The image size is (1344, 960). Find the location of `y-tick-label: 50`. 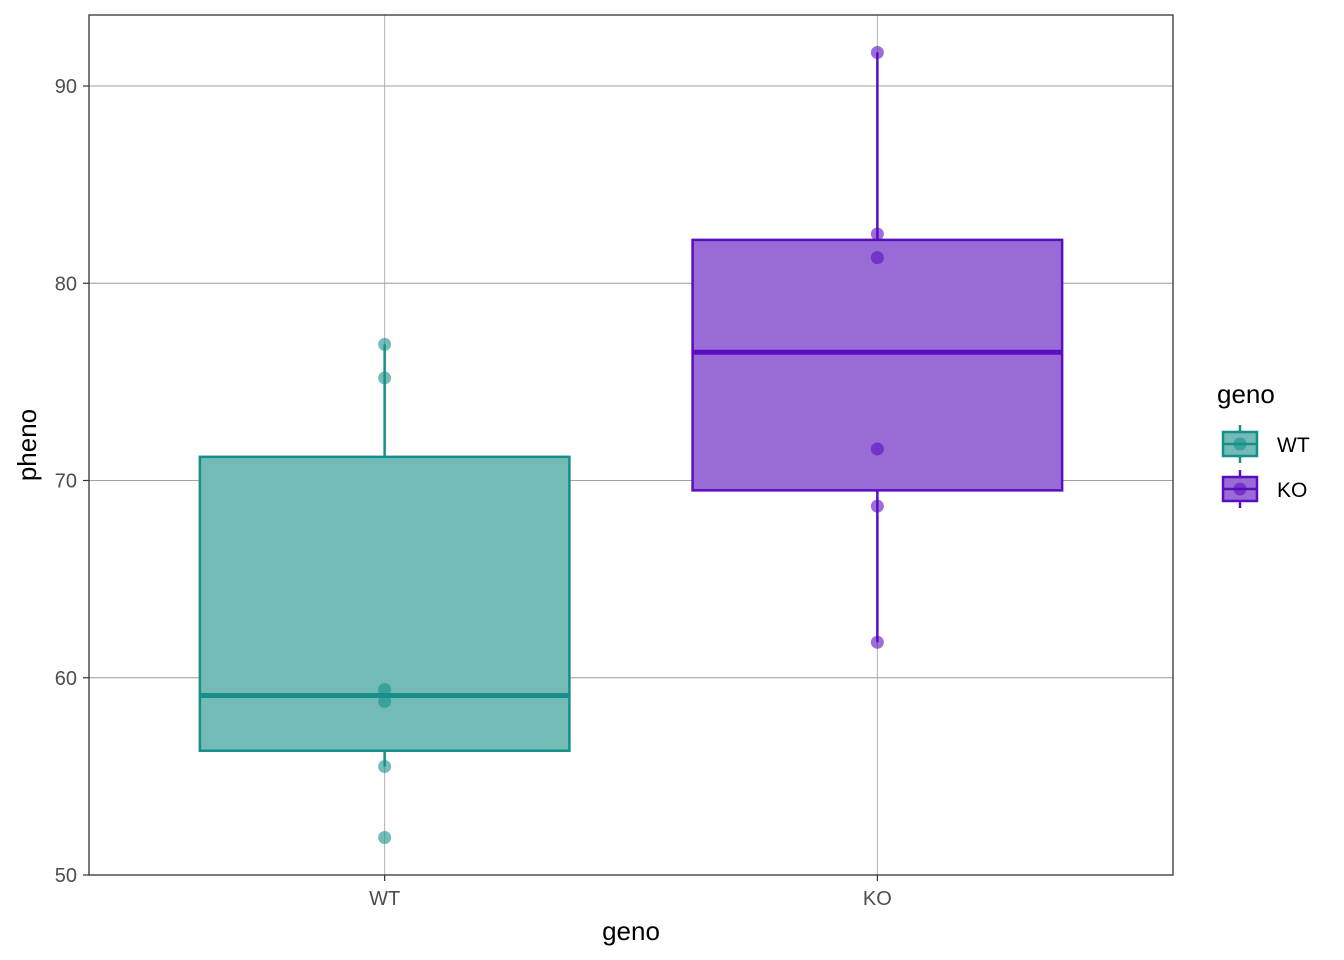

y-tick-label: 50 is located at coordinates (66, 876).